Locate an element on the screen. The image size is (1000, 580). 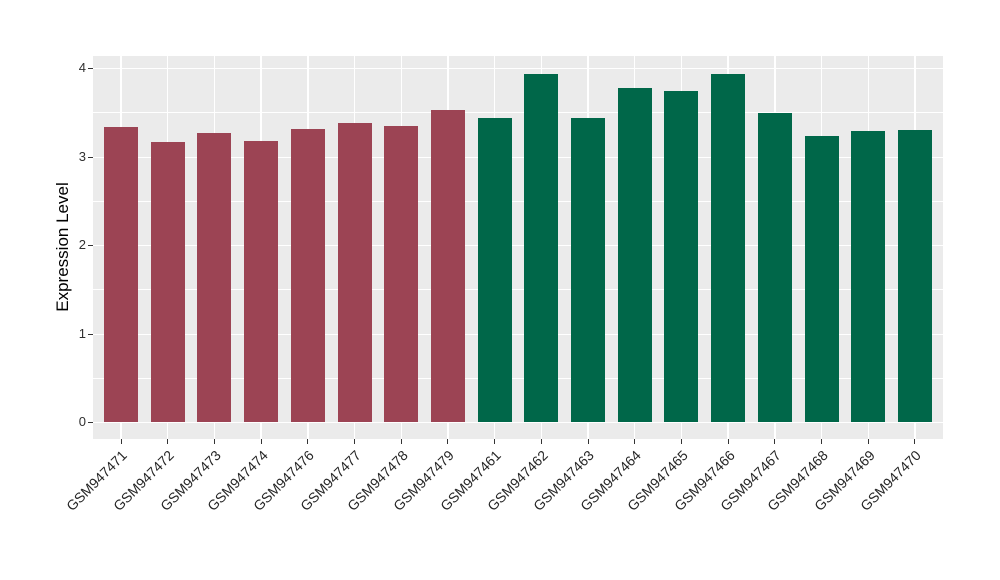
bar-GSM947465 is located at coordinates (681, 256).